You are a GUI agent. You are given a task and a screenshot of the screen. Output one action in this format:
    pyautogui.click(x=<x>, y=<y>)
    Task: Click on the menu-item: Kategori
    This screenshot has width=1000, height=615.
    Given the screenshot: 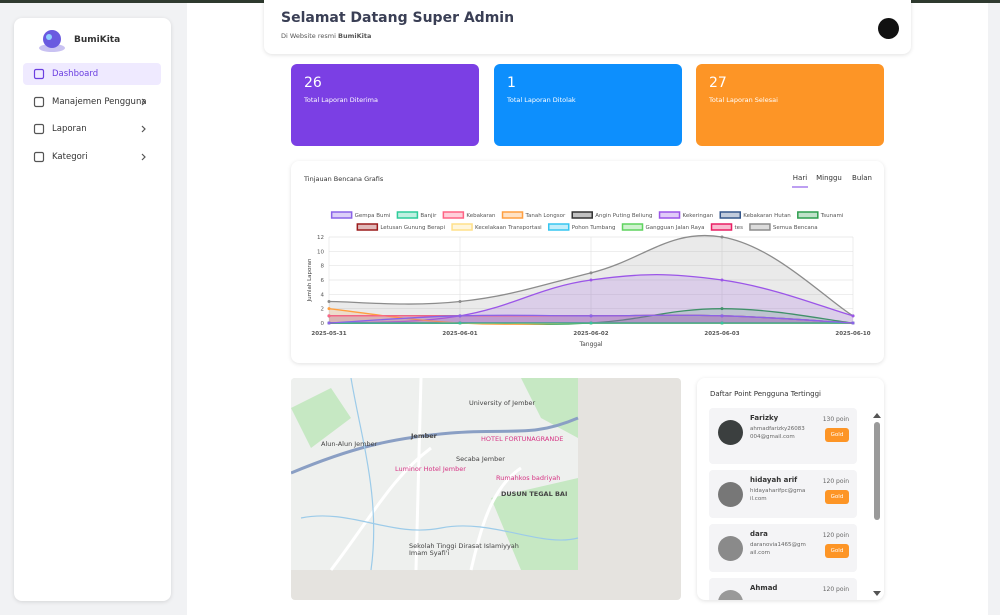 What is the action you would take?
    pyautogui.click(x=92, y=157)
    